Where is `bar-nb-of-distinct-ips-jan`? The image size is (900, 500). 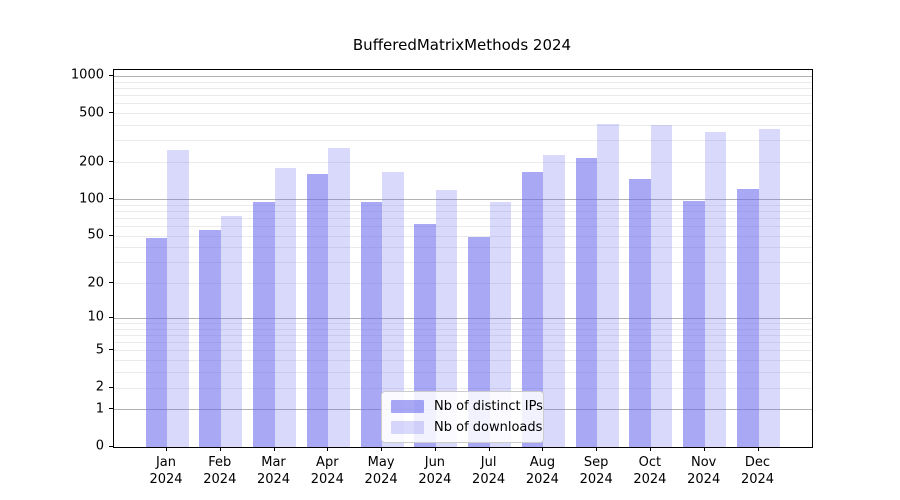 bar-nb-of-distinct-ips-jan is located at coordinates (156, 342).